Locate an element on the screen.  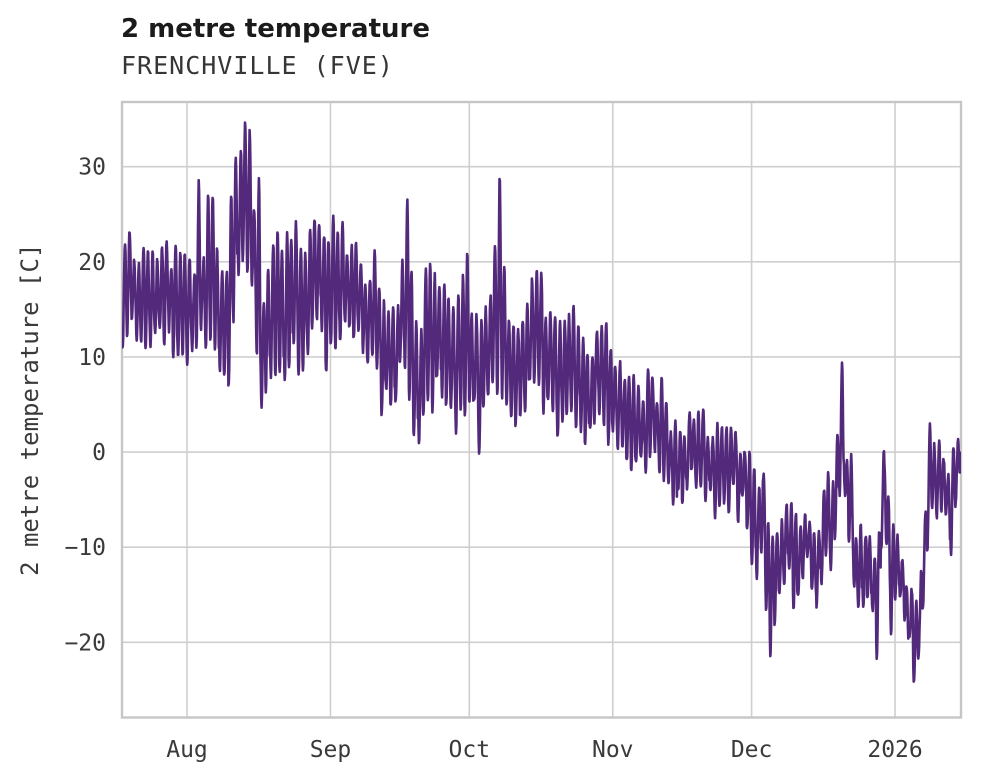
x-tick-label: 2026 is located at coordinates (894, 750).